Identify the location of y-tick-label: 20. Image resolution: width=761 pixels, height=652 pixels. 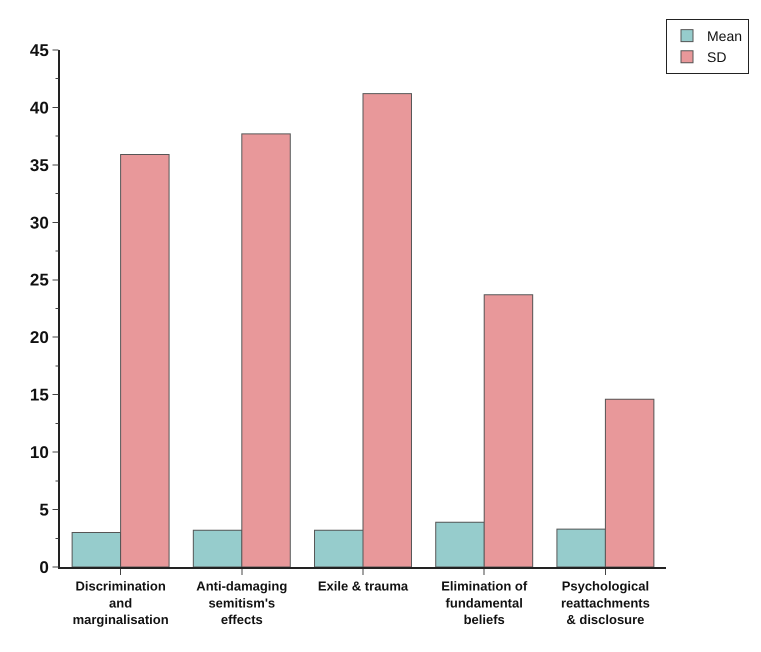
(39, 338).